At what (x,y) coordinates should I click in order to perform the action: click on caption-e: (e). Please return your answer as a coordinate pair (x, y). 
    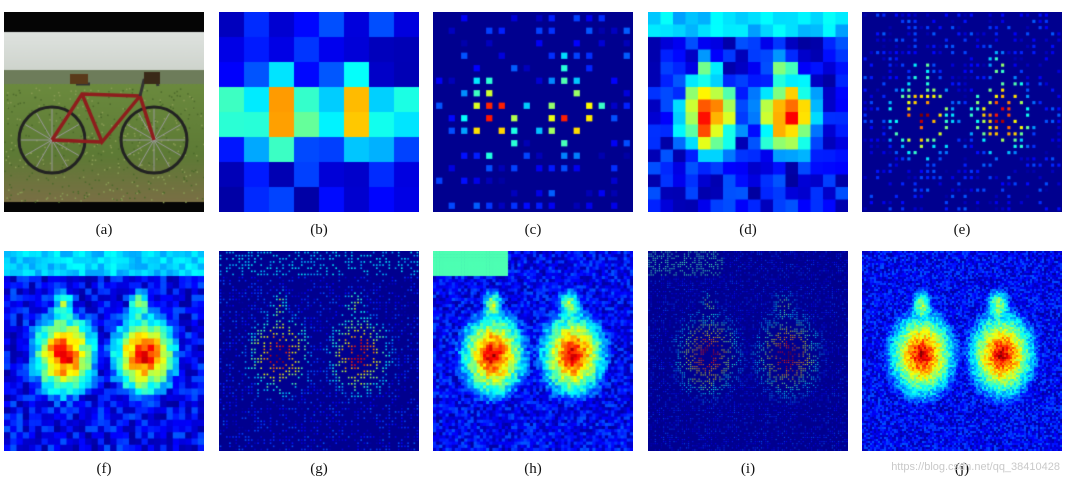
    Looking at the image, I should click on (962, 230).